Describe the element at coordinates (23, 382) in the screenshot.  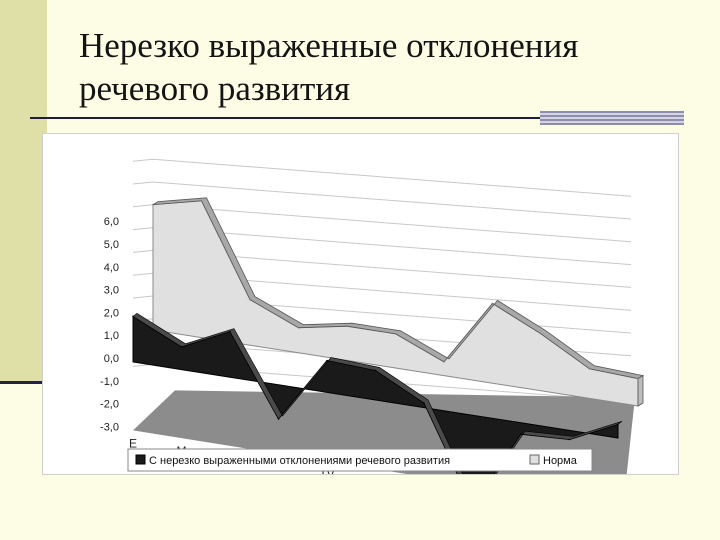
I see `side-band-rule` at that location.